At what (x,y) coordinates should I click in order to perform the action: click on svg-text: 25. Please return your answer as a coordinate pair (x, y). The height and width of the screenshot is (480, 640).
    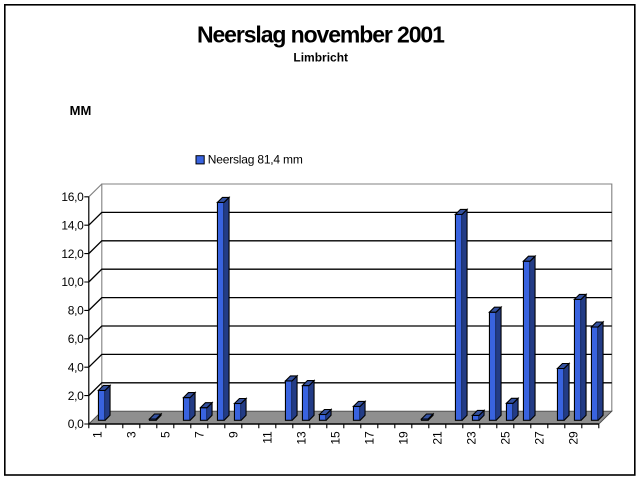
    Looking at the image, I should click on (506, 438).